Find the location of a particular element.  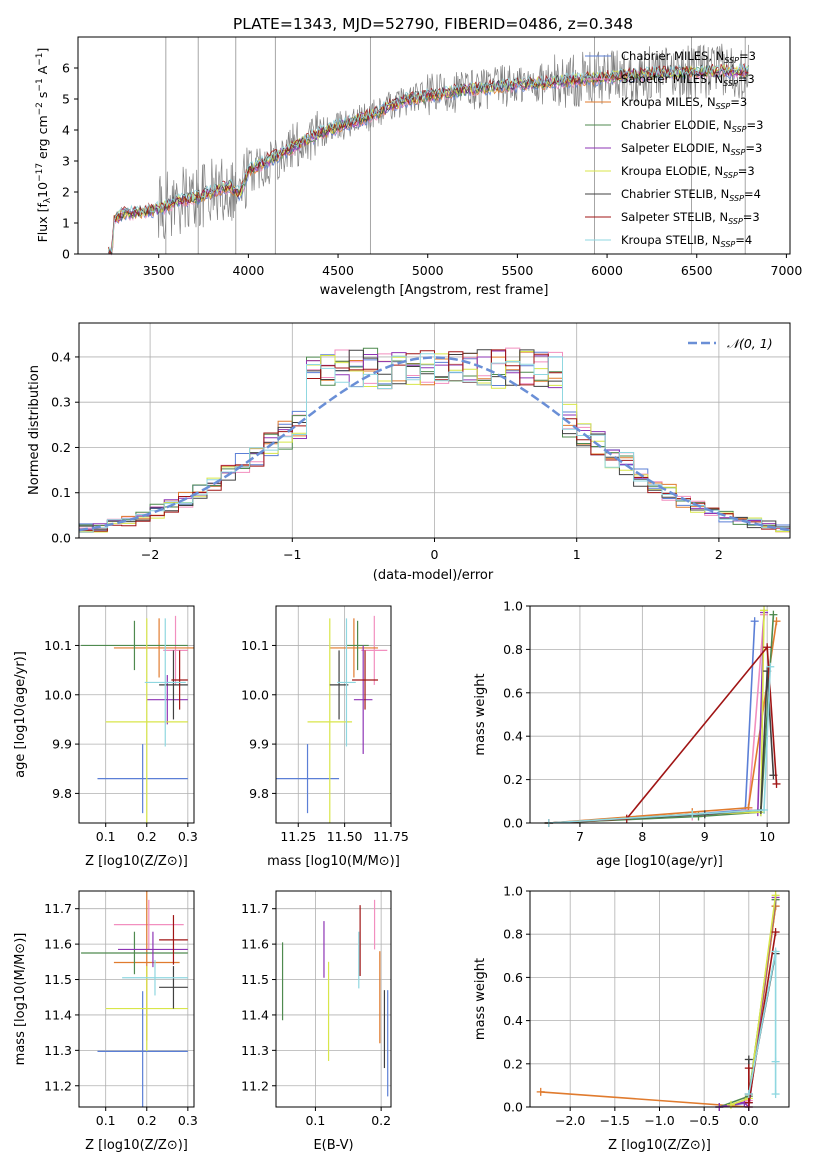

line-chabrier_elodie is located at coordinates (661, 719).